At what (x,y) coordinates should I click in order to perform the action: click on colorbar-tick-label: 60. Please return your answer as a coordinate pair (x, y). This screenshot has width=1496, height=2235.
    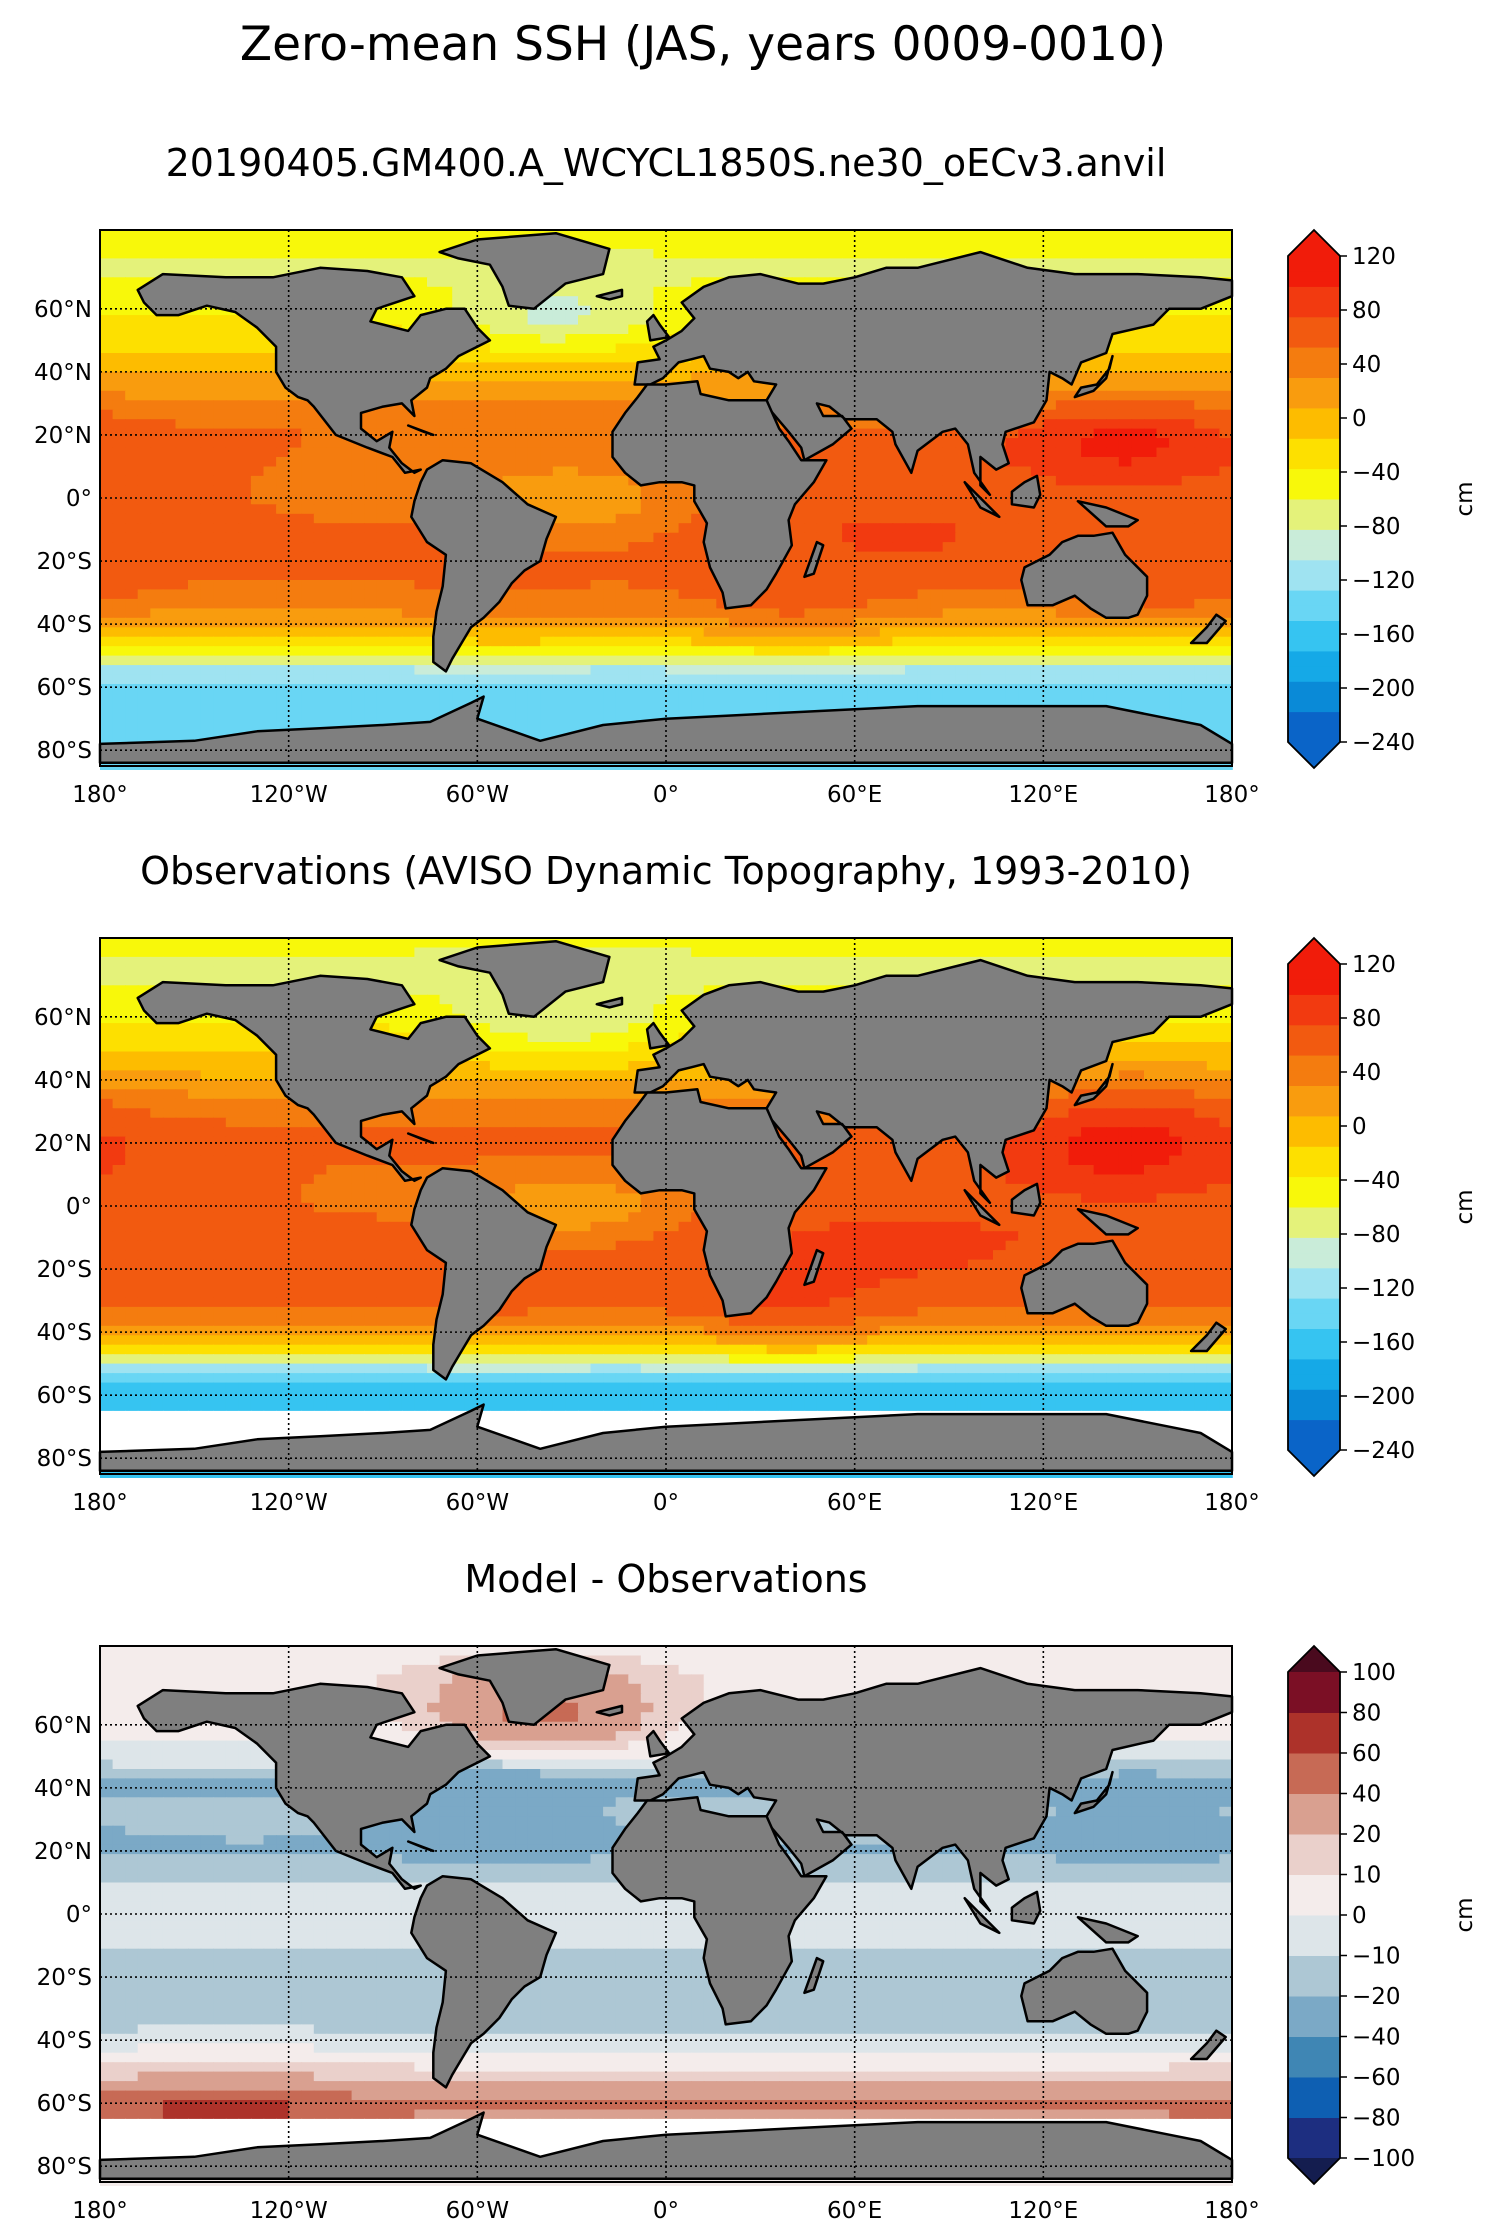
    Looking at the image, I should click on (1366, 1754).